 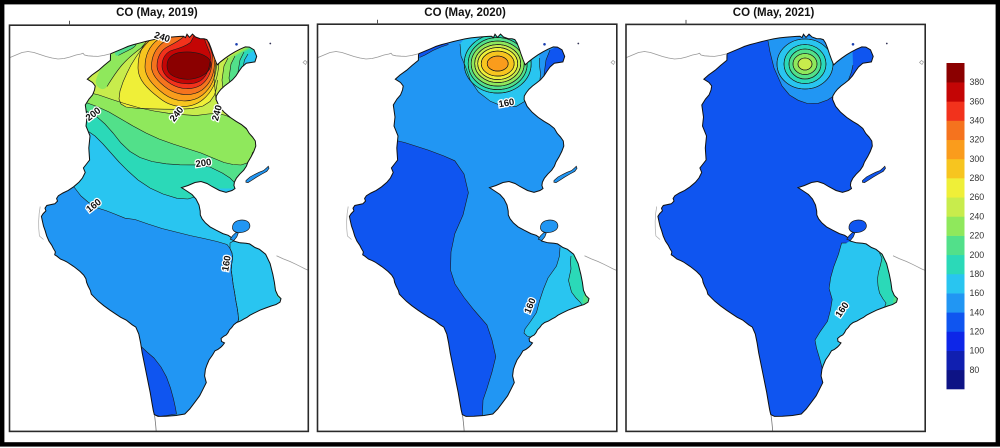 I want to click on svg-text: 120, so click(x=977, y=332).